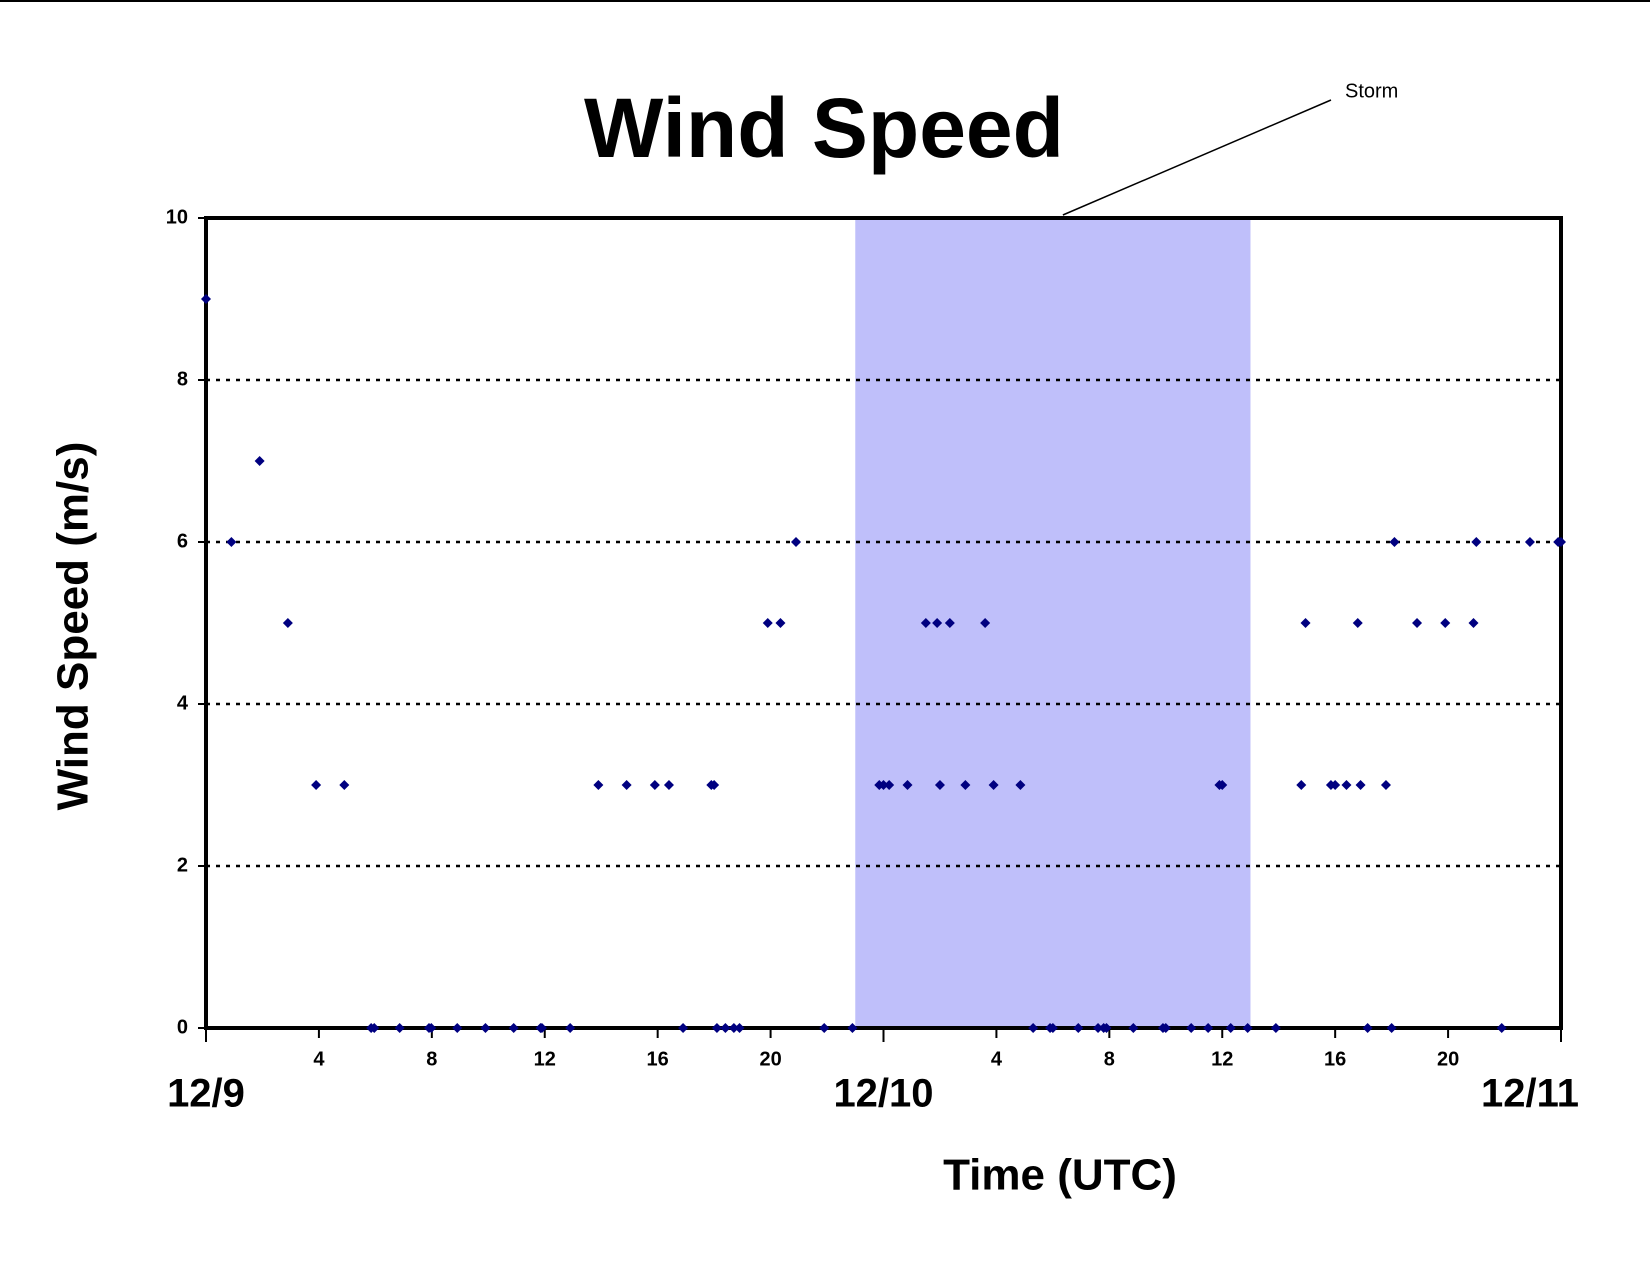 The width and height of the screenshot is (1650, 1275). What do you see at coordinates (182, 865) in the screenshot?
I see `y-tick-label: 2` at bounding box center [182, 865].